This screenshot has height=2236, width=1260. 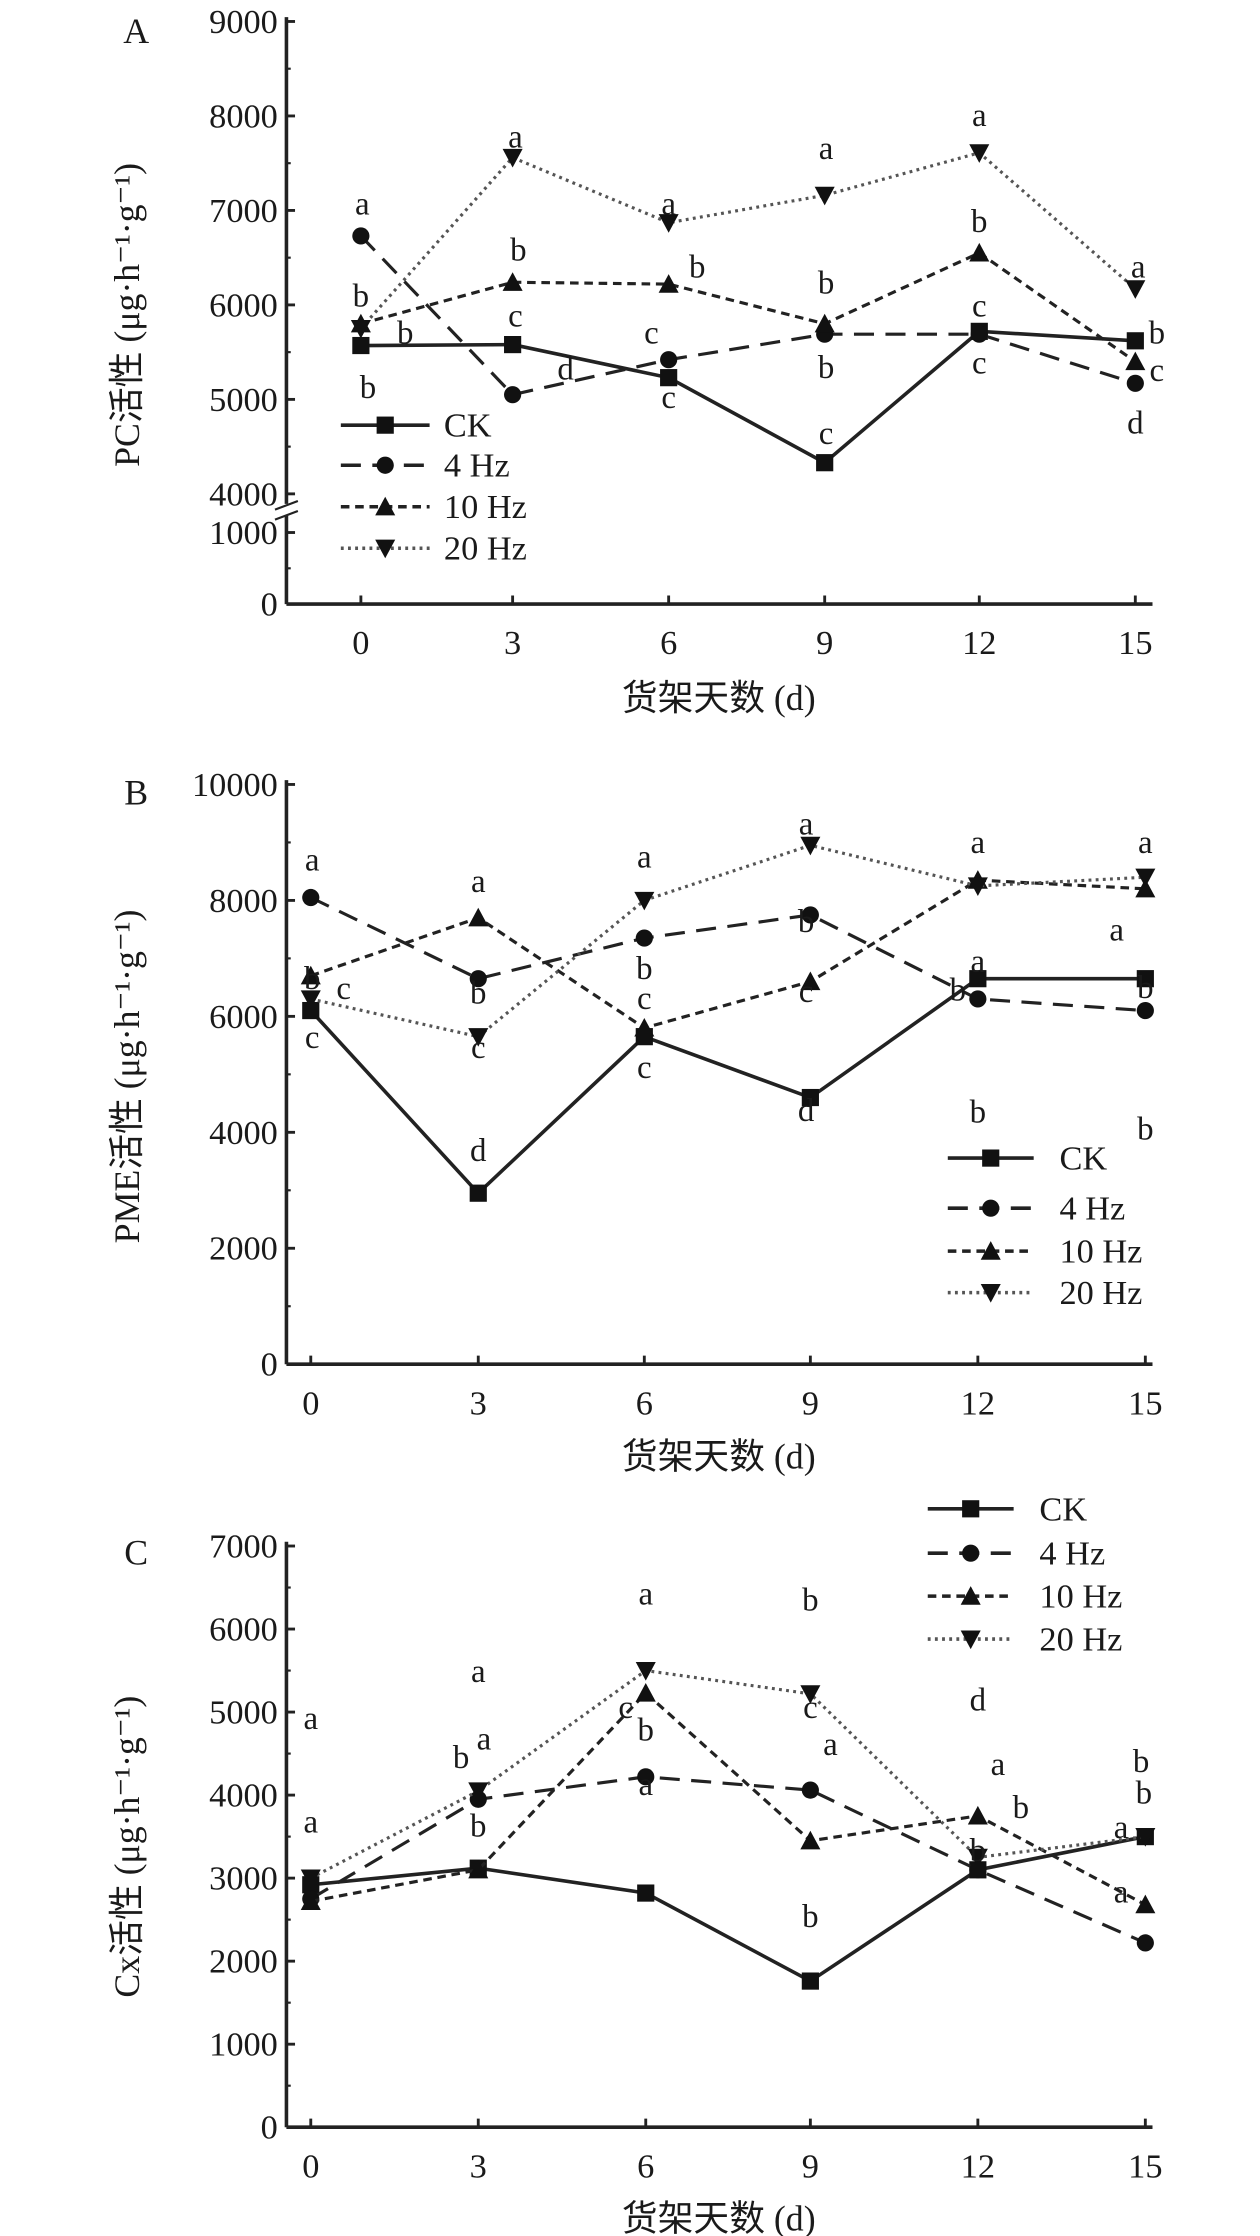 What do you see at coordinates (1135, 643) in the screenshot?
I see `x-tick-label: 15` at bounding box center [1135, 643].